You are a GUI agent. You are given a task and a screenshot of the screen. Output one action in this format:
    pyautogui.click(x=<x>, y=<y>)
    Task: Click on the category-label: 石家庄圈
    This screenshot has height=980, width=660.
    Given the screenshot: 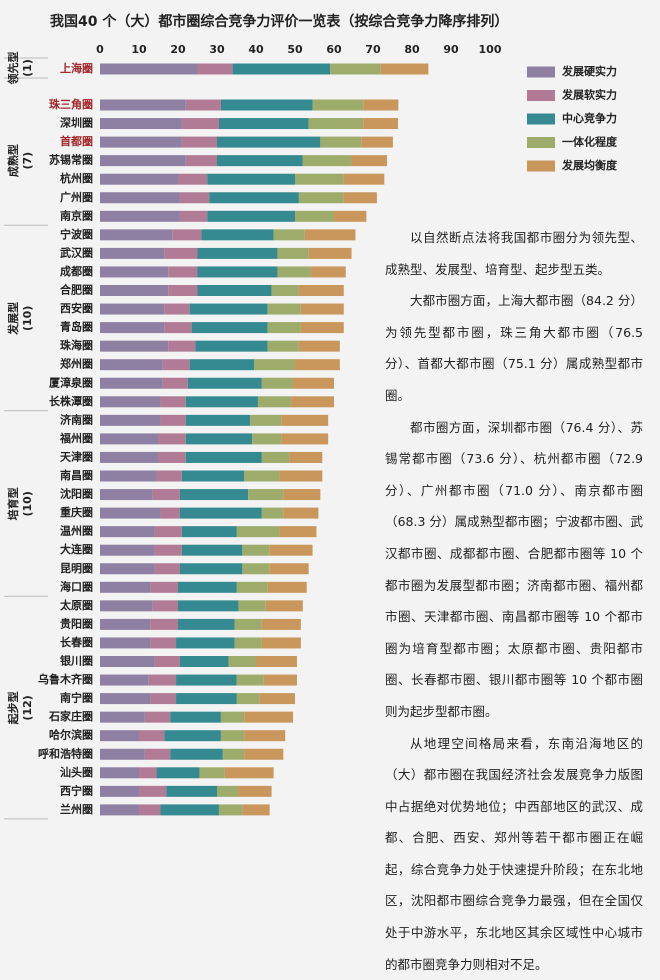 What is the action you would take?
    pyautogui.click(x=70, y=716)
    